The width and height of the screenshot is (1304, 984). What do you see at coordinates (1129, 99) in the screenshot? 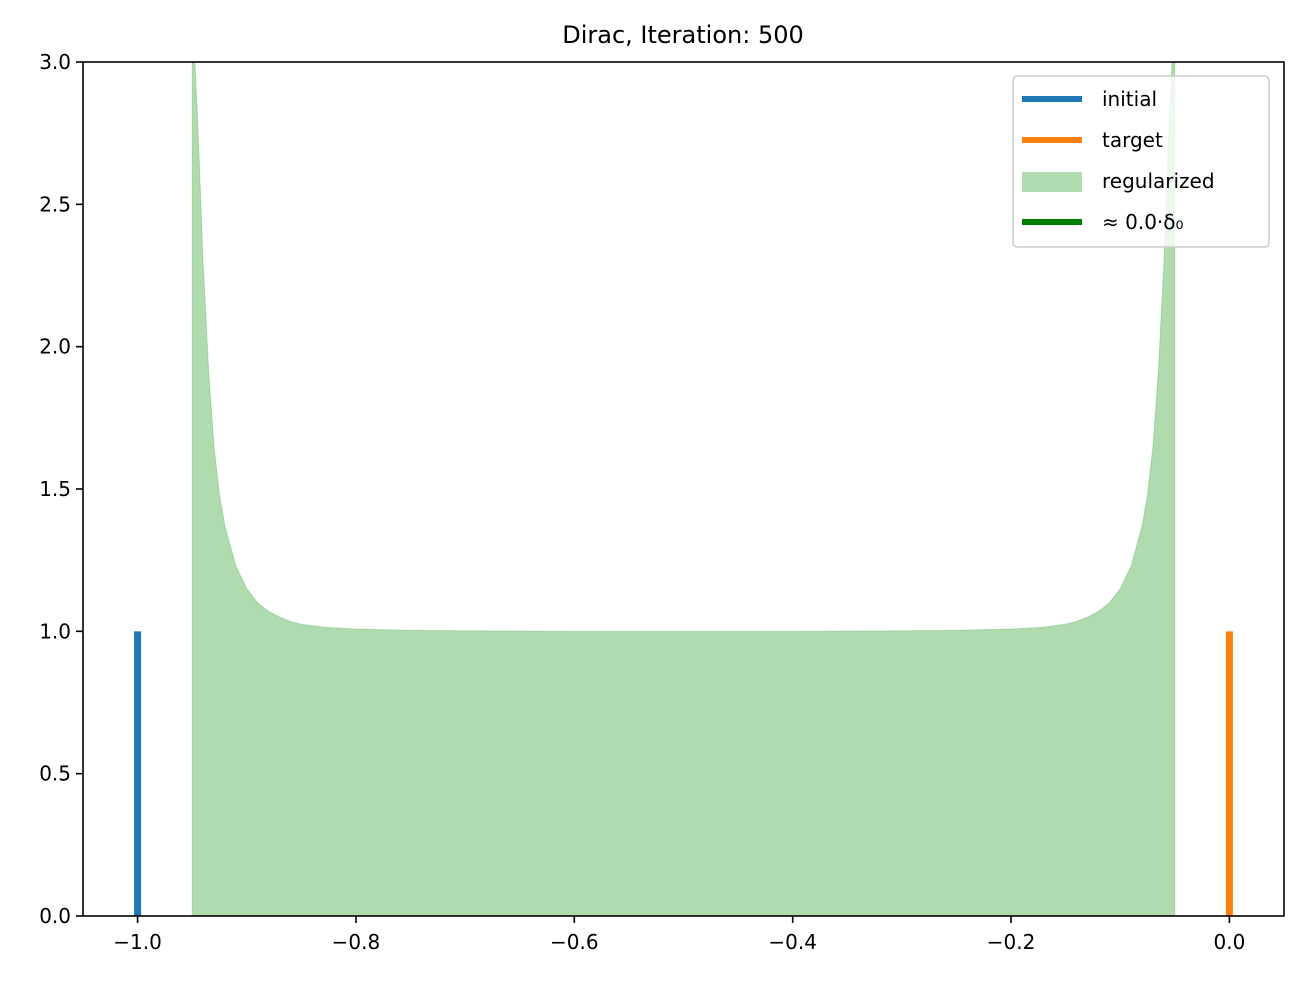
I see `legend-label: initial` at bounding box center [1129, 99].